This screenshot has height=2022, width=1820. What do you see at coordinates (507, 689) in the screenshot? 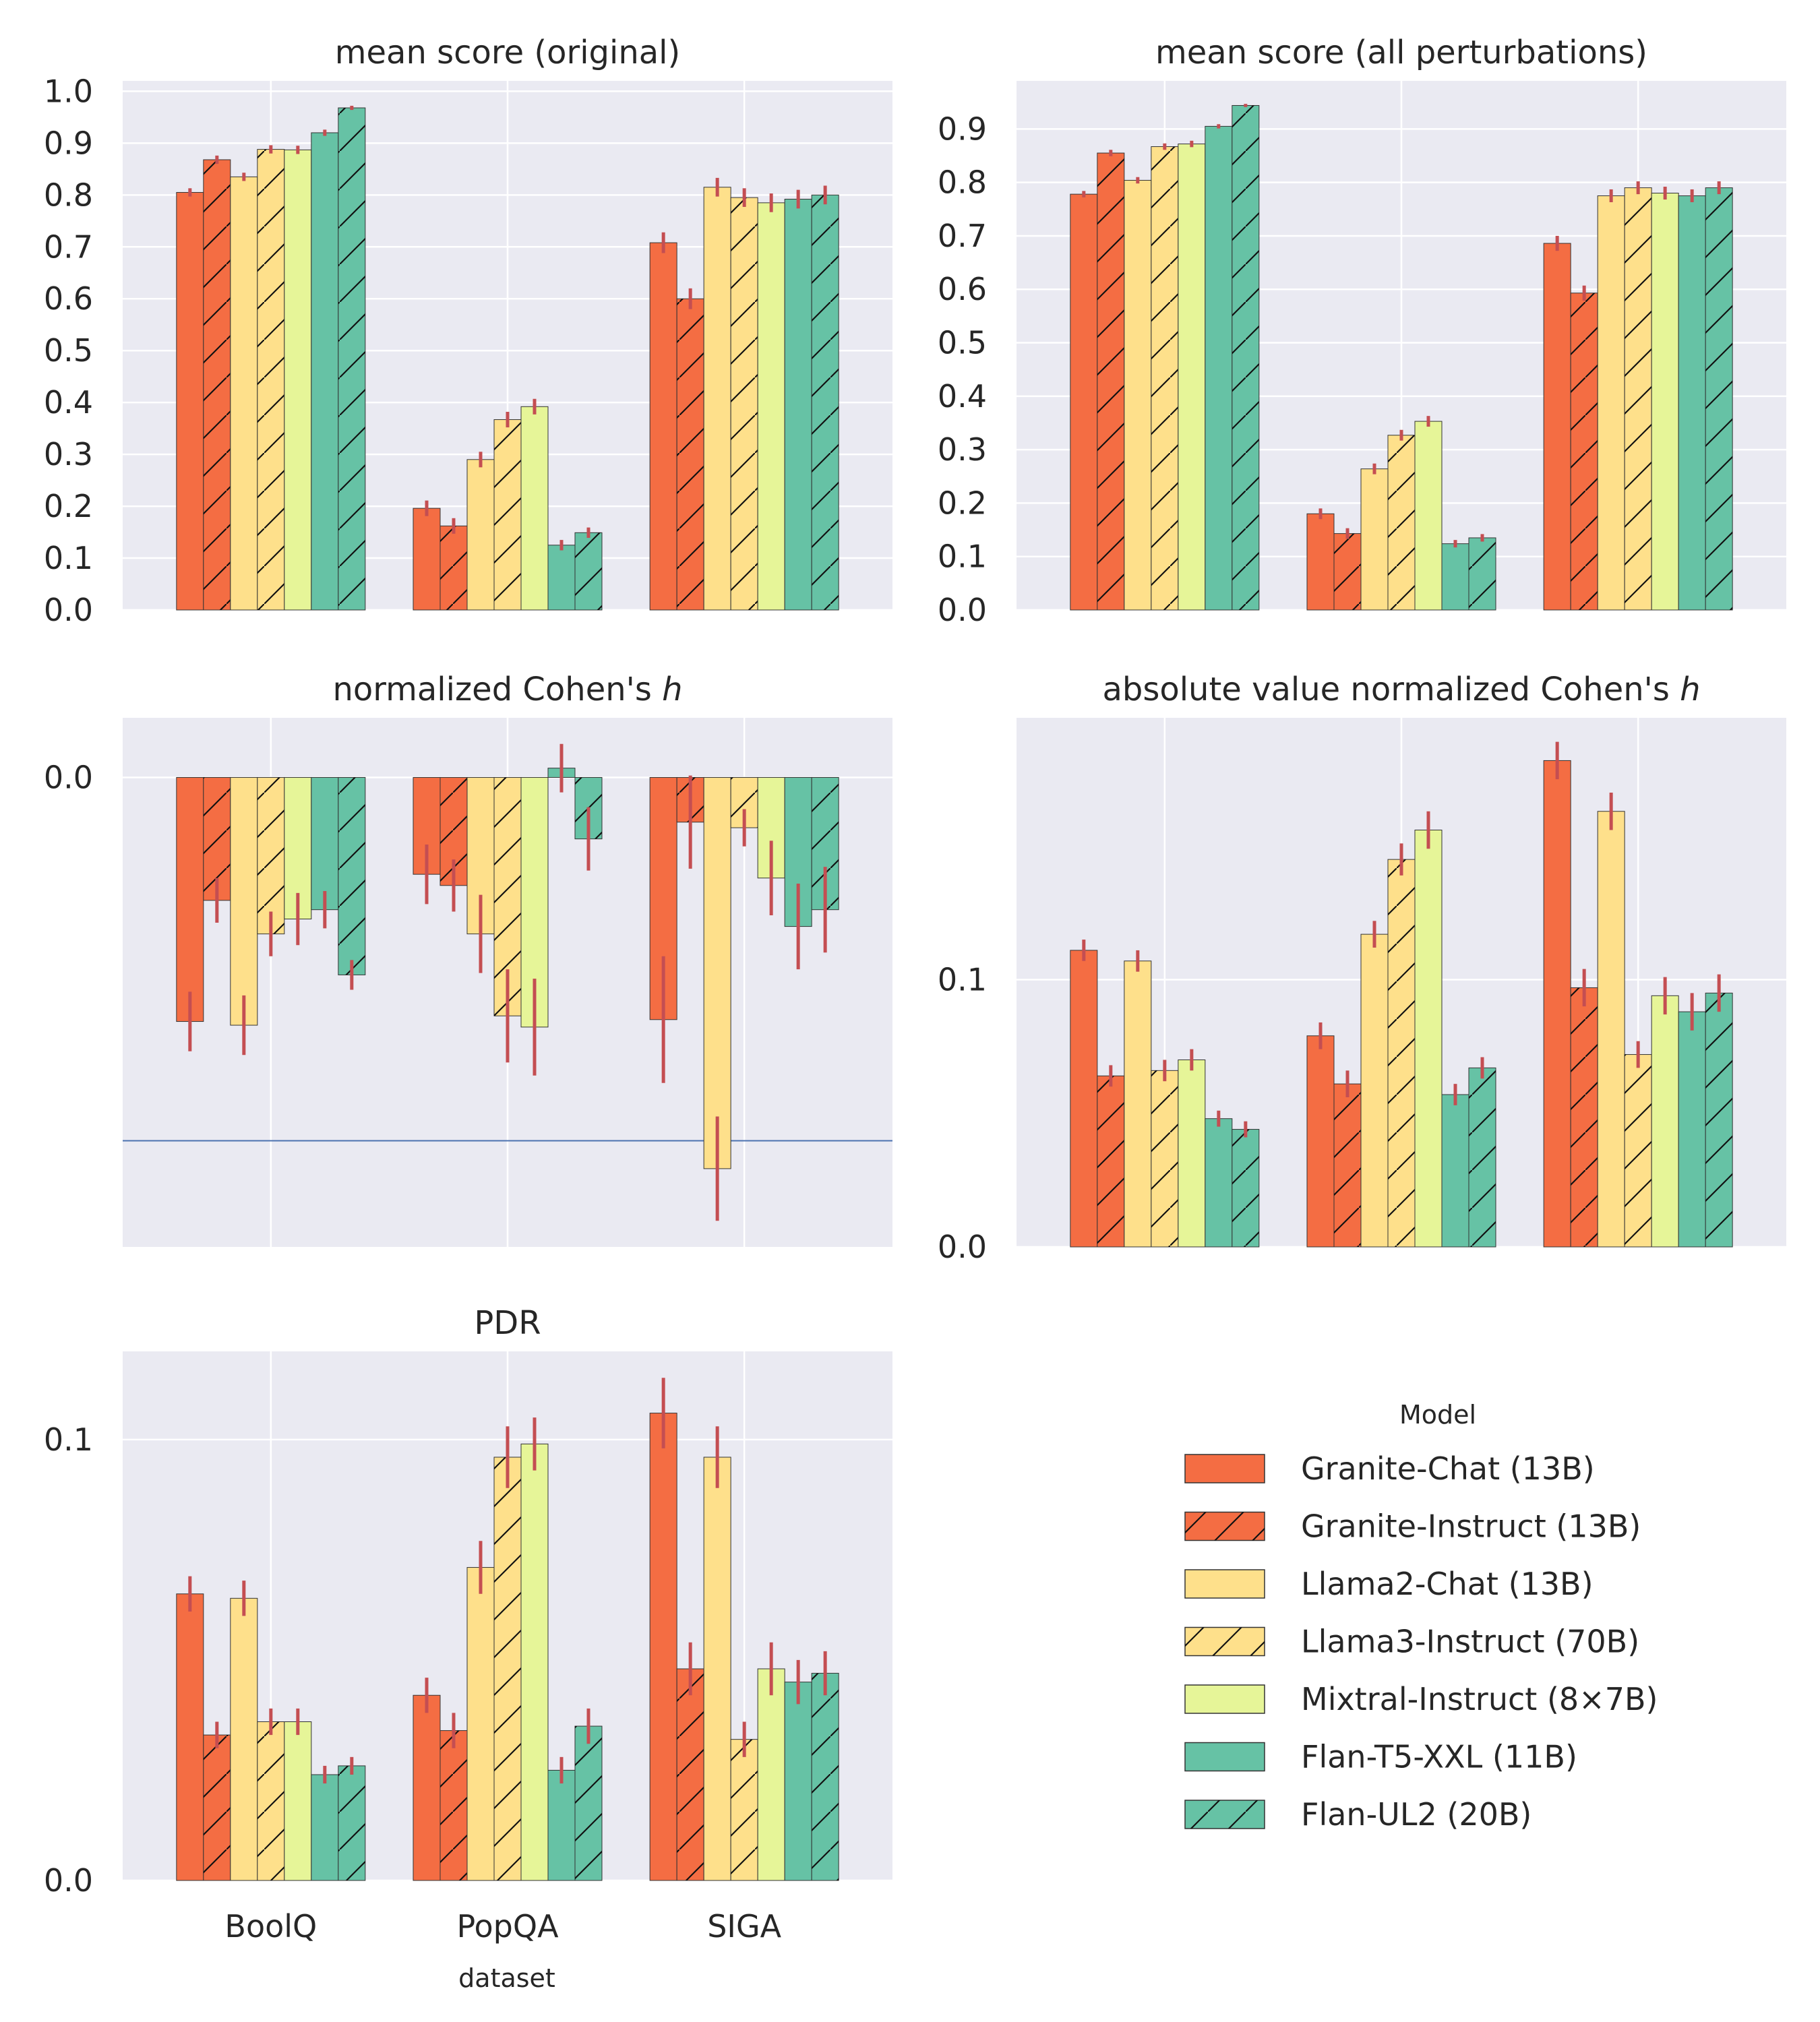
I see `panel-title: normalized Cohen's h` at bounding box center [507, 689].